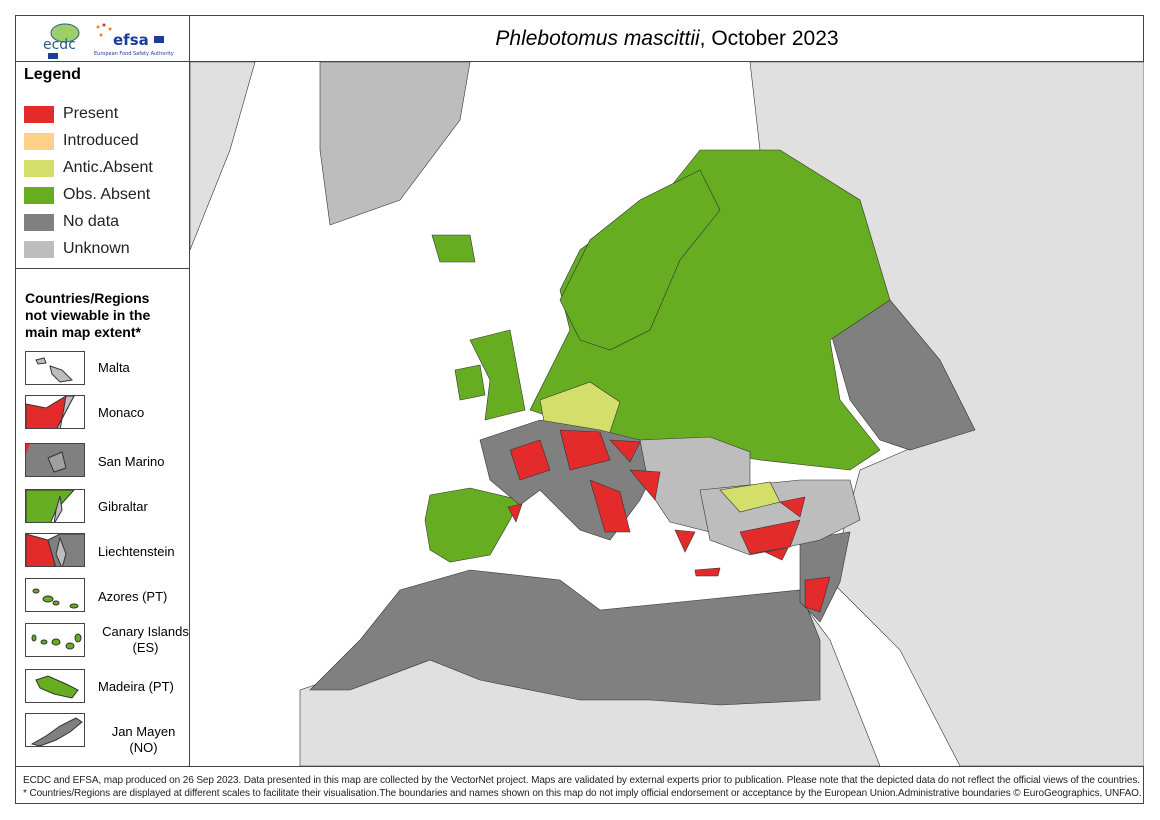 The width and height of the screenshot is (1160, 820). I want to click on legend-item-antic-absent: Antic.Absent, so click(88, 168).